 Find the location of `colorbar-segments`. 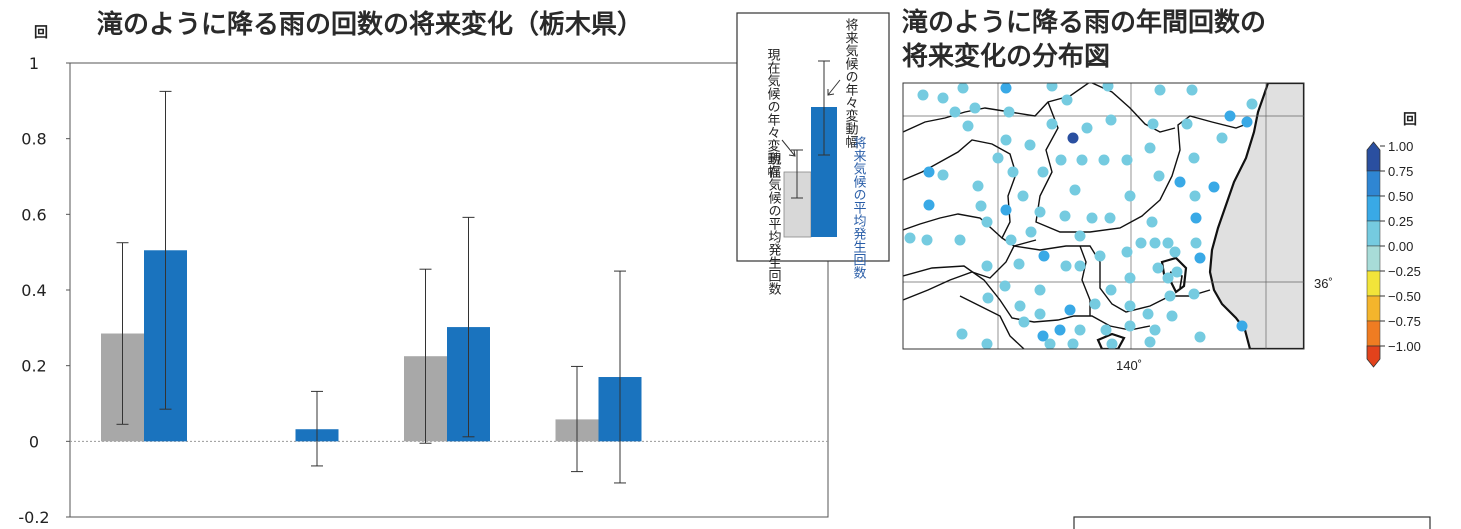

colorbar-segments is located at coordinates (1373, 254).